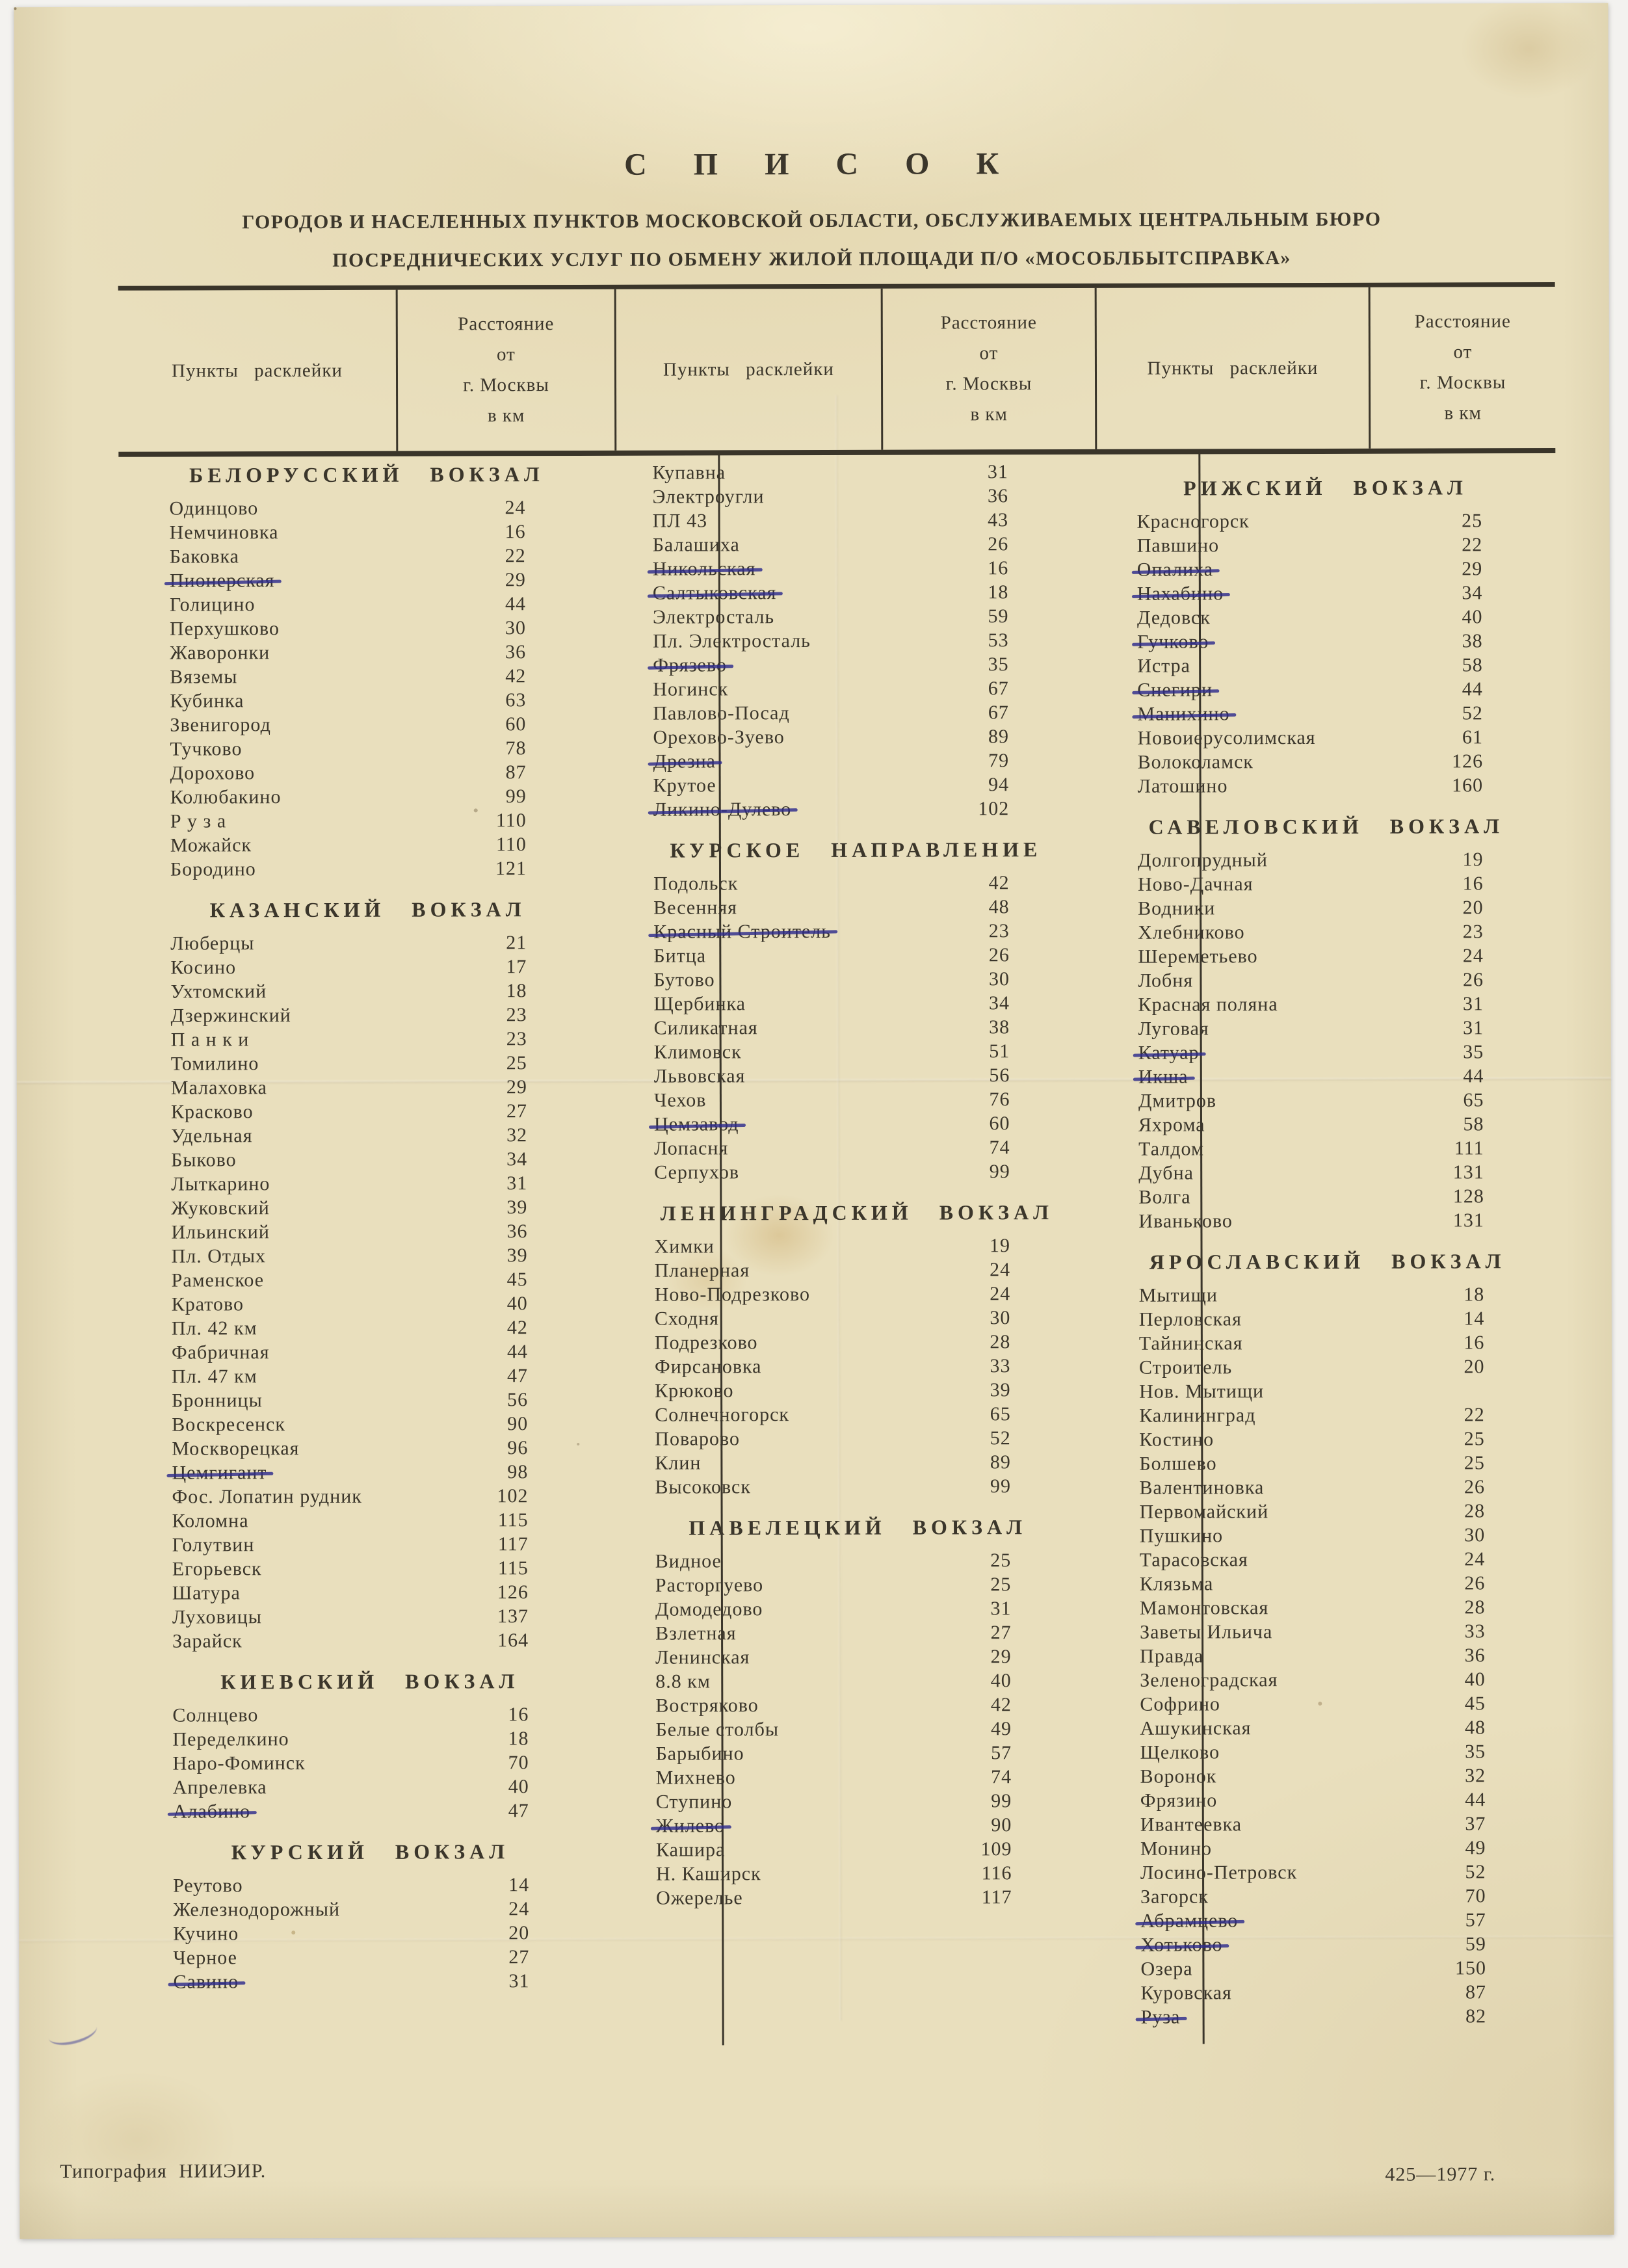 This screenshot has height=2268, width=1628. I want to click on station-distance: 23, so click(1473, 932).